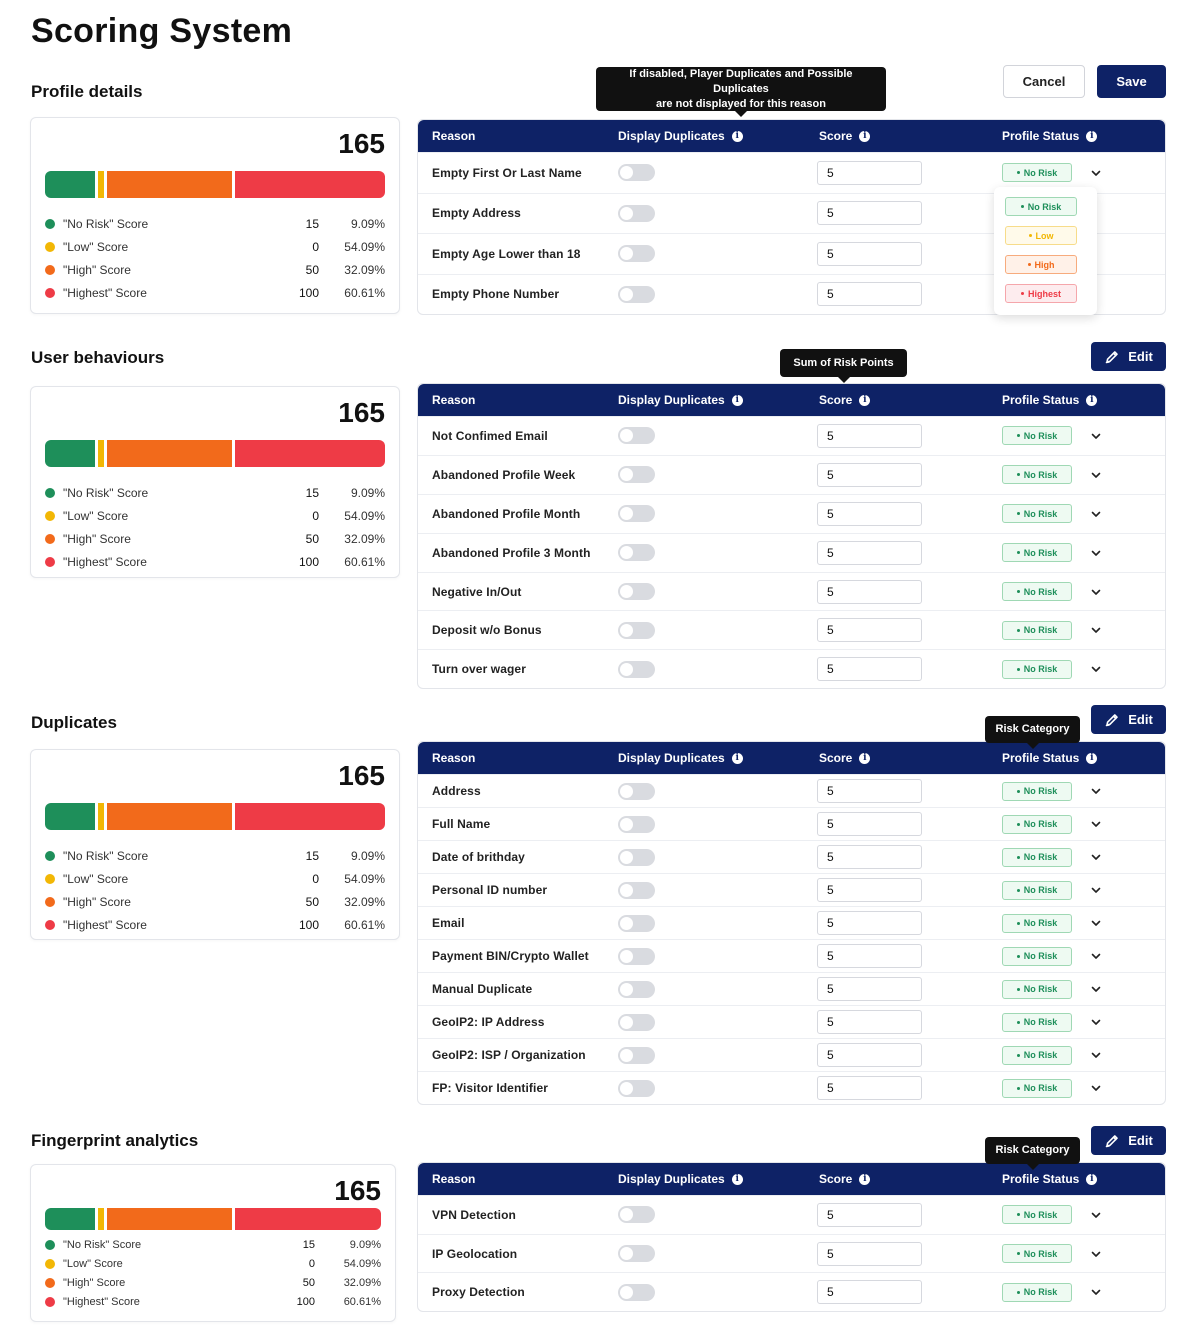 This screenshot has width=1182, height=1331. Describe the element at coordinates (1041, 264) in the screenshot. I see `dropdown-option-high: High` at that location.